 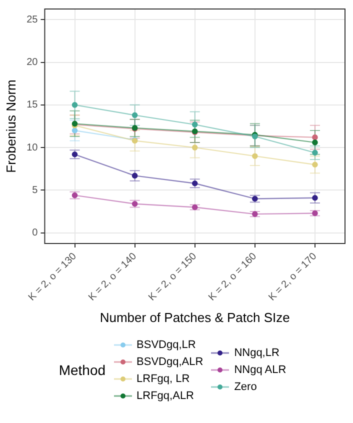 What do you see at coordinates (35, 233) in the screenshot?
I see `y-tick-label: 0` at bounding box center [35, 233].